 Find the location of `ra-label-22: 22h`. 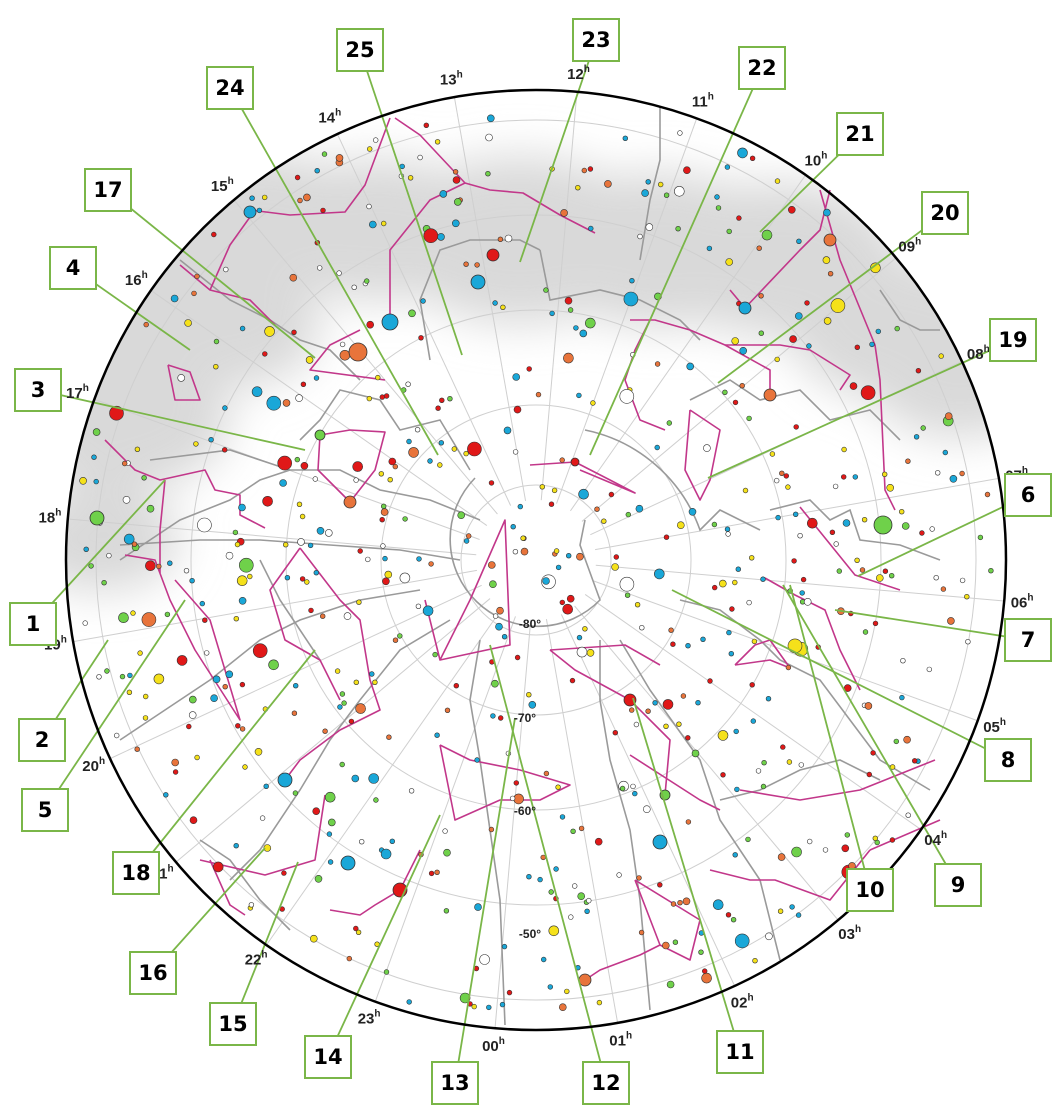

ra-label-22: 22h is located at coordinates (256, 959).